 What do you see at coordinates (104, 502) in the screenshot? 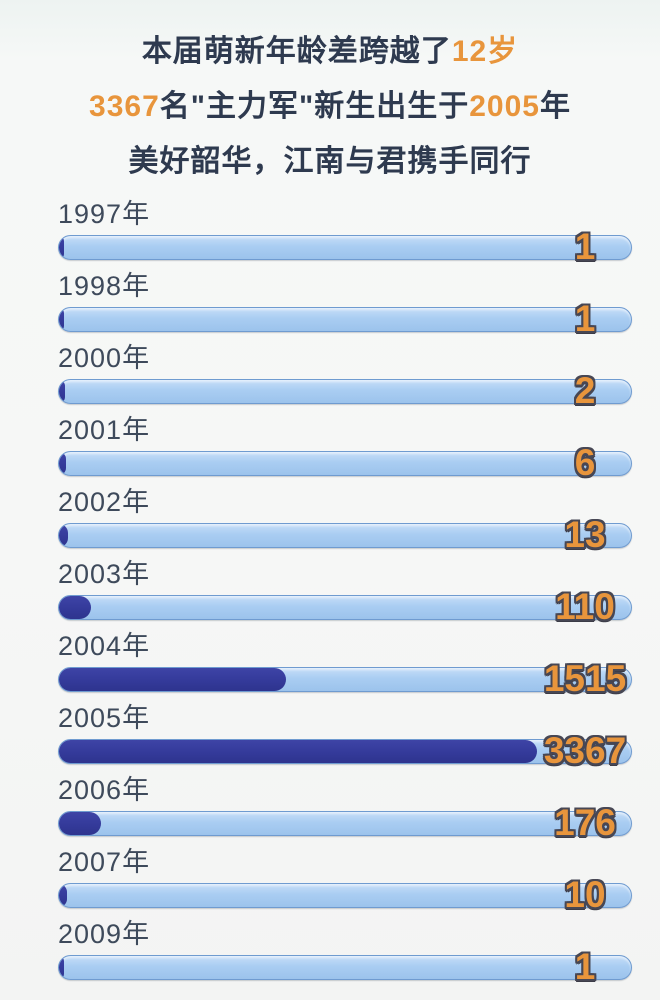
I see `year-label: 2002年` at bounding box center [104, 502].